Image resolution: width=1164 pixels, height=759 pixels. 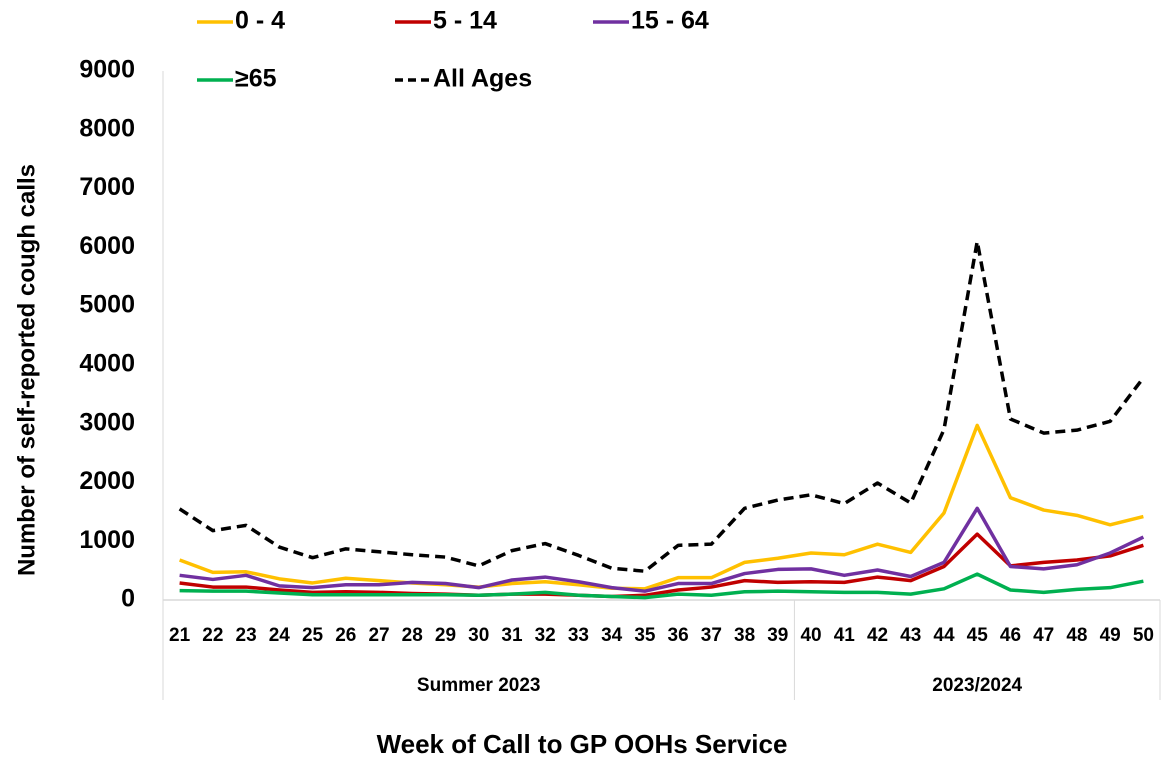 I want to click on group-label: Summer 2023, so click(x=479, y=685).